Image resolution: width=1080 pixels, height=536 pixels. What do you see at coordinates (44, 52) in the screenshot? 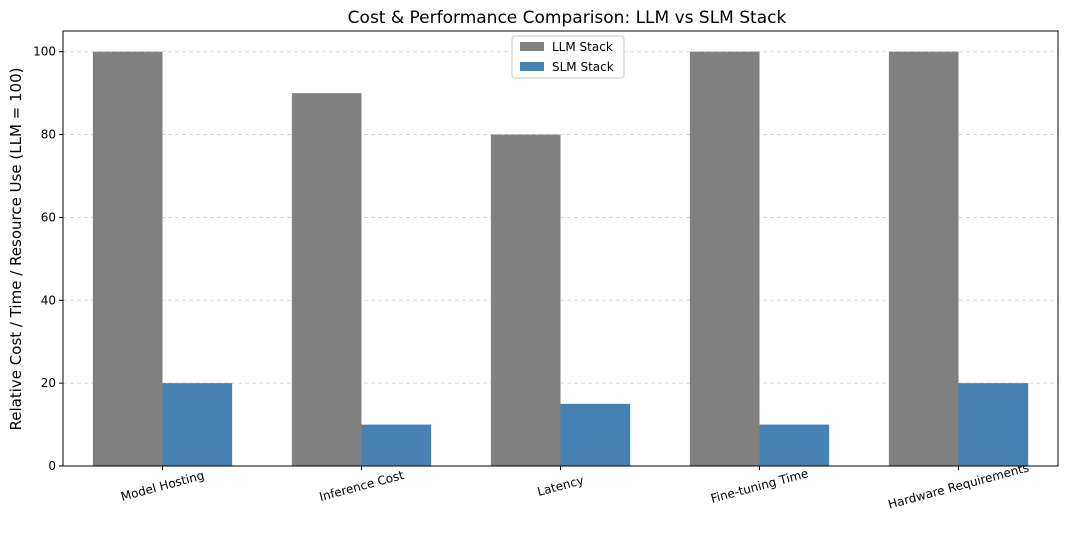
I see `y-tick-label: 100` at bounding box center [44, 52].